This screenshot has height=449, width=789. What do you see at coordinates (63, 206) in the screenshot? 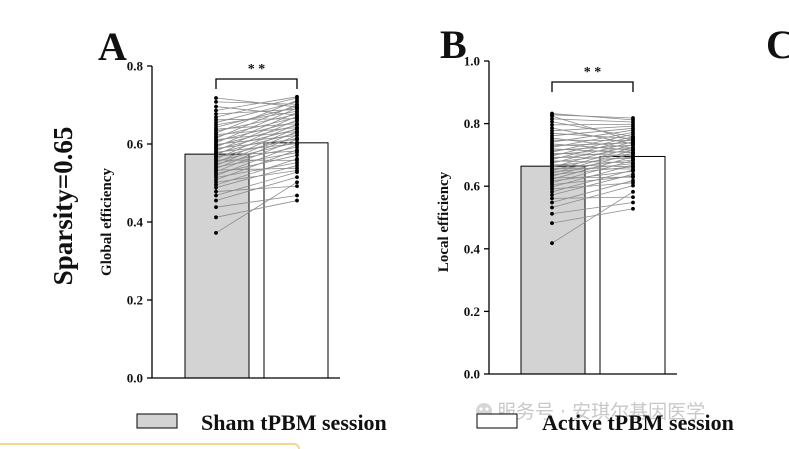
I see `row-label: Sparsity=0.65` at bounding box center [63, 206].